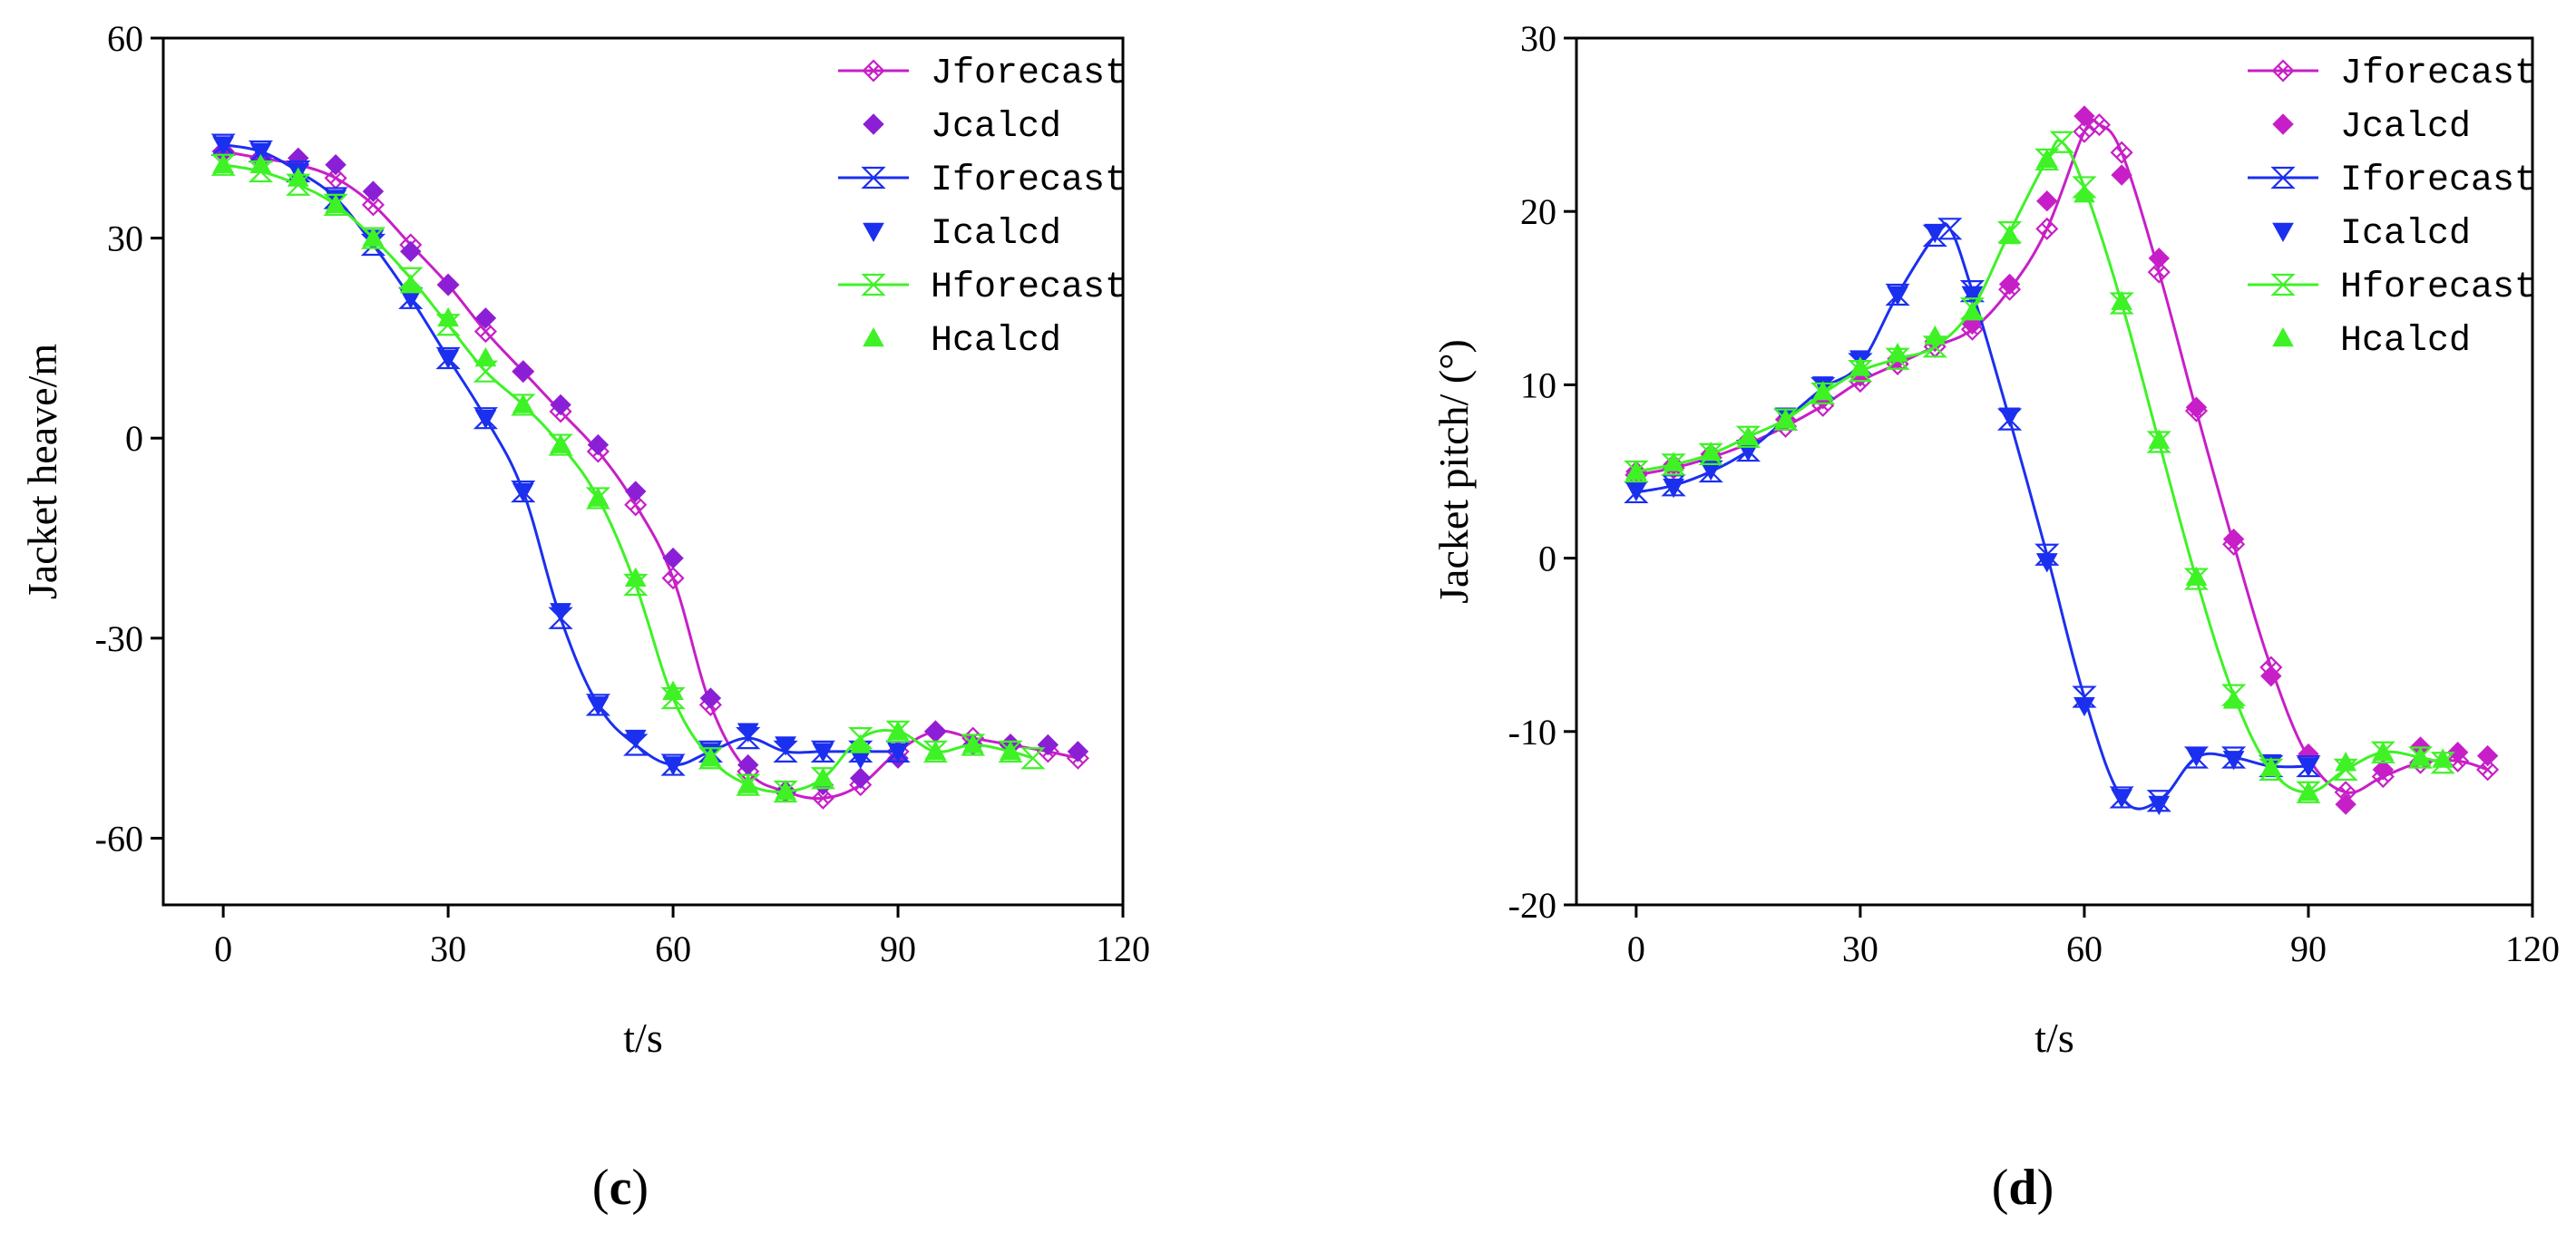  I want to click on y-tick-label: 10, so click(1538, 384).